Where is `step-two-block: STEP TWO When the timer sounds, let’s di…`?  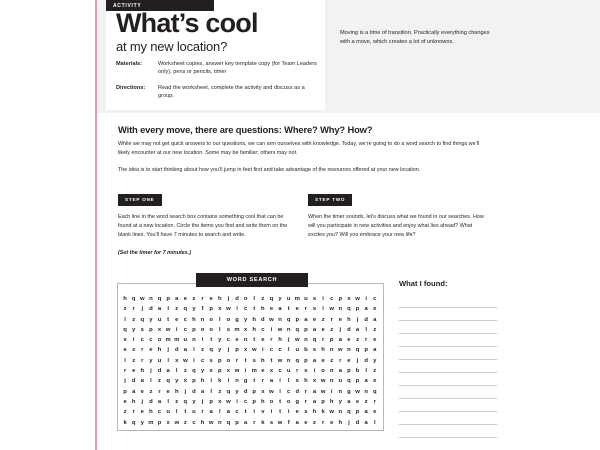
step-two-block: STEP TWO When the timer sounds, let’s di… is located at coordinates (397, 214).